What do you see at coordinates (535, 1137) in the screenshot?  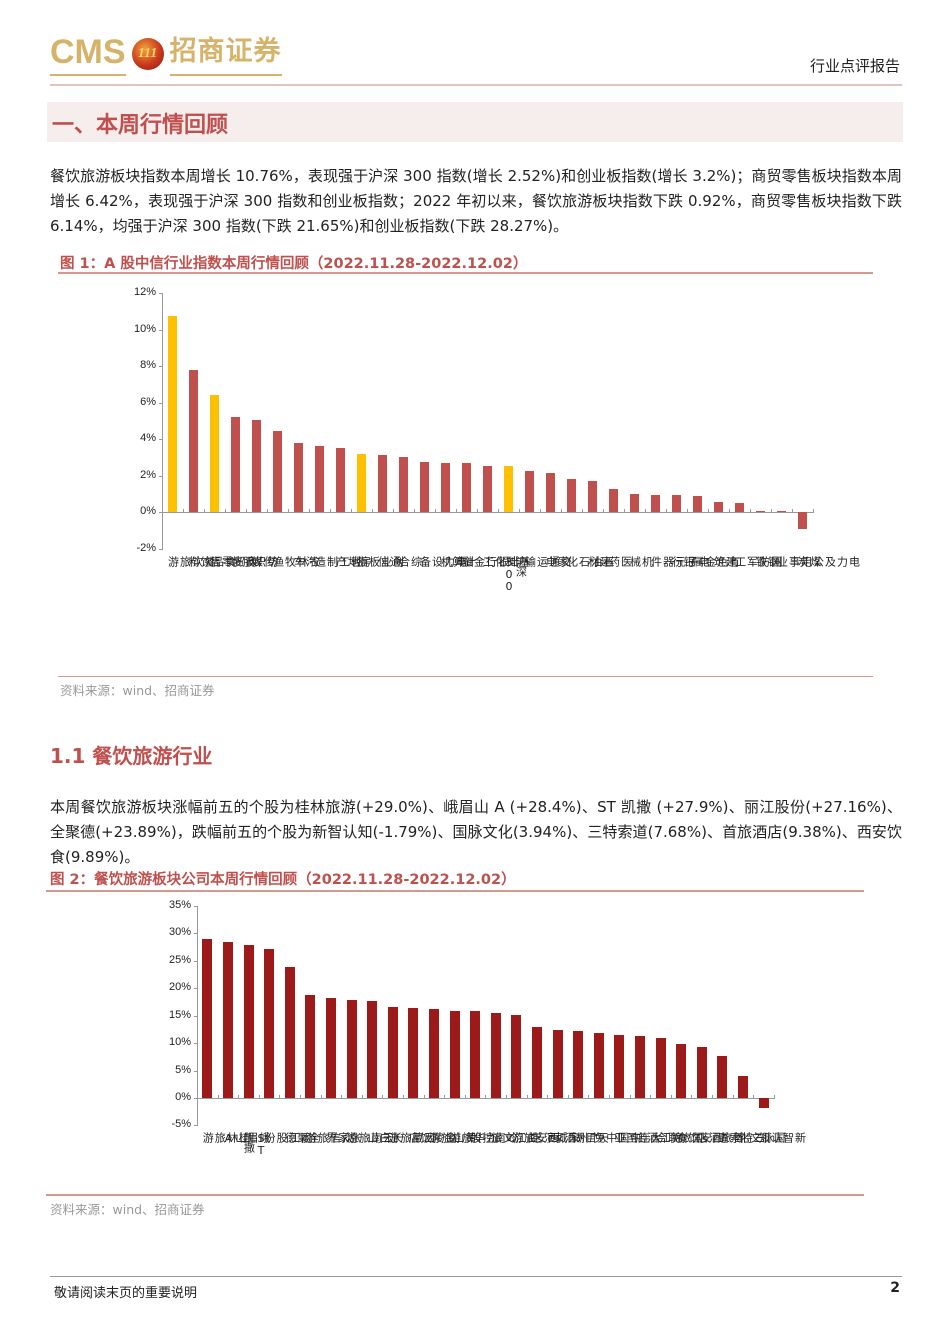 I see `x-category-label: 西安旅游` at bounding box center [535, 1137].